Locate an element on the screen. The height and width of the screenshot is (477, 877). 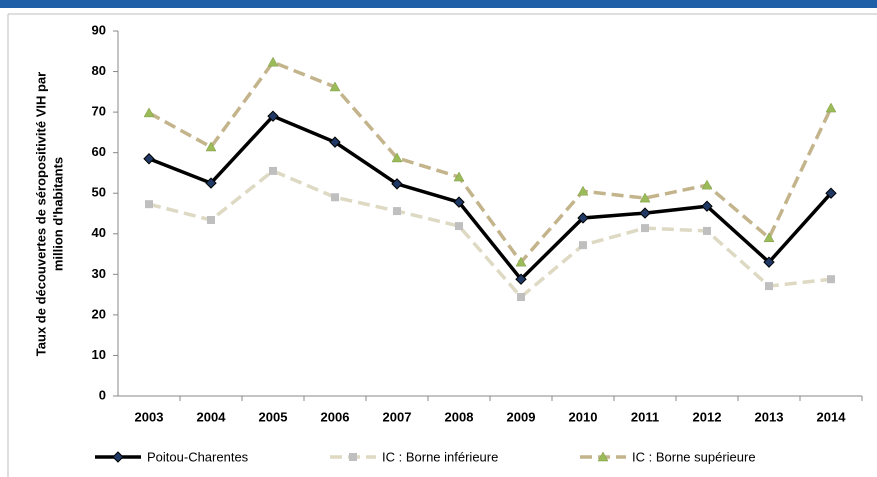
y-tick-label: 50 is located at coordinates (99, 192).